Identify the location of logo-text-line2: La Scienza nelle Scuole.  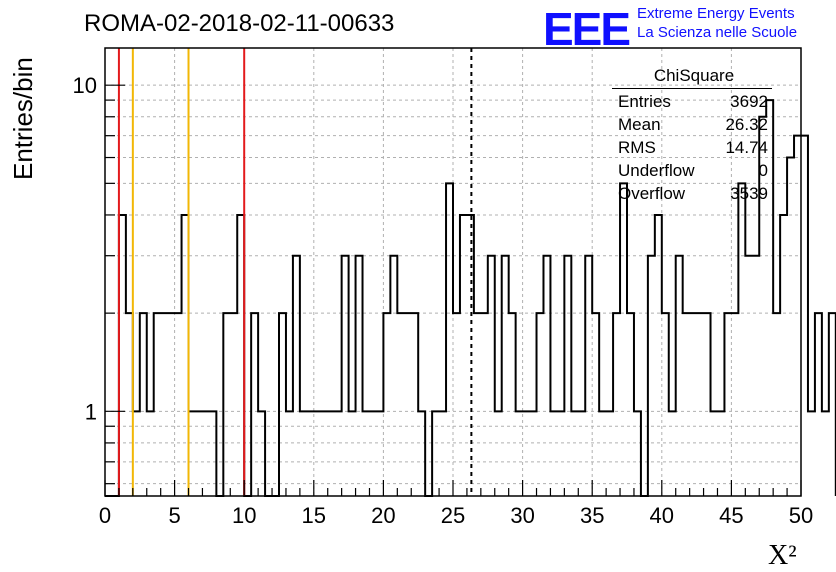
(717, 32).